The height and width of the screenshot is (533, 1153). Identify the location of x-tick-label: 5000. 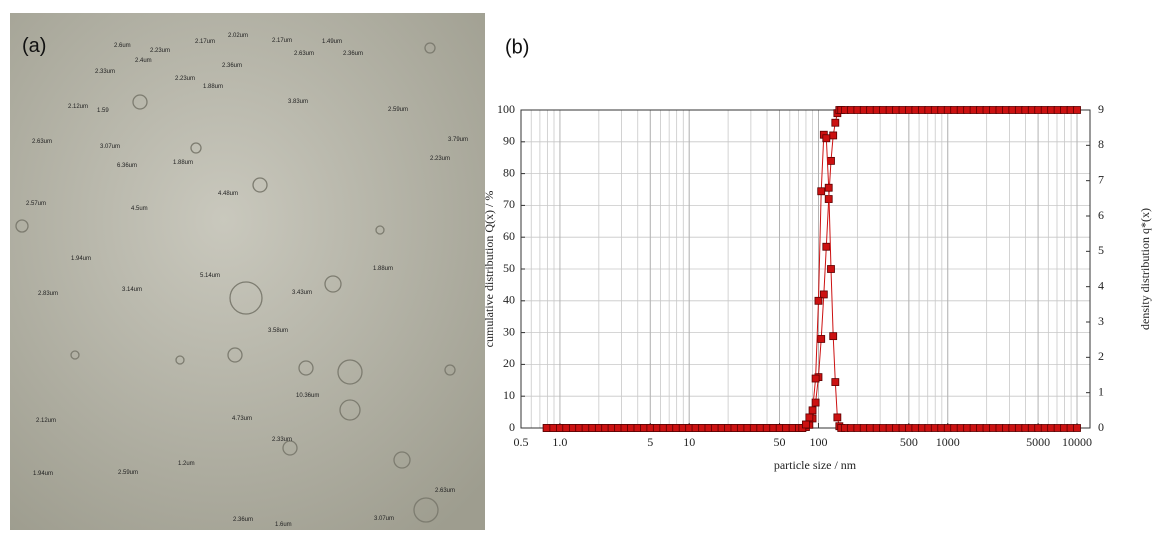
(1038, 442).